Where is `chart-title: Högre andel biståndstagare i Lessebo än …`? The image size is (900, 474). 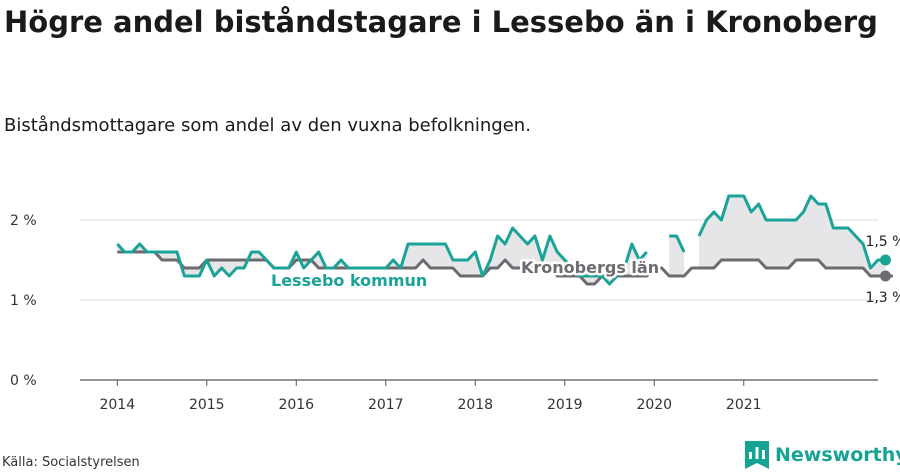
chart-title: Högre andel biståndstagare i Lessebo än … is located at coordinates (441, 22).